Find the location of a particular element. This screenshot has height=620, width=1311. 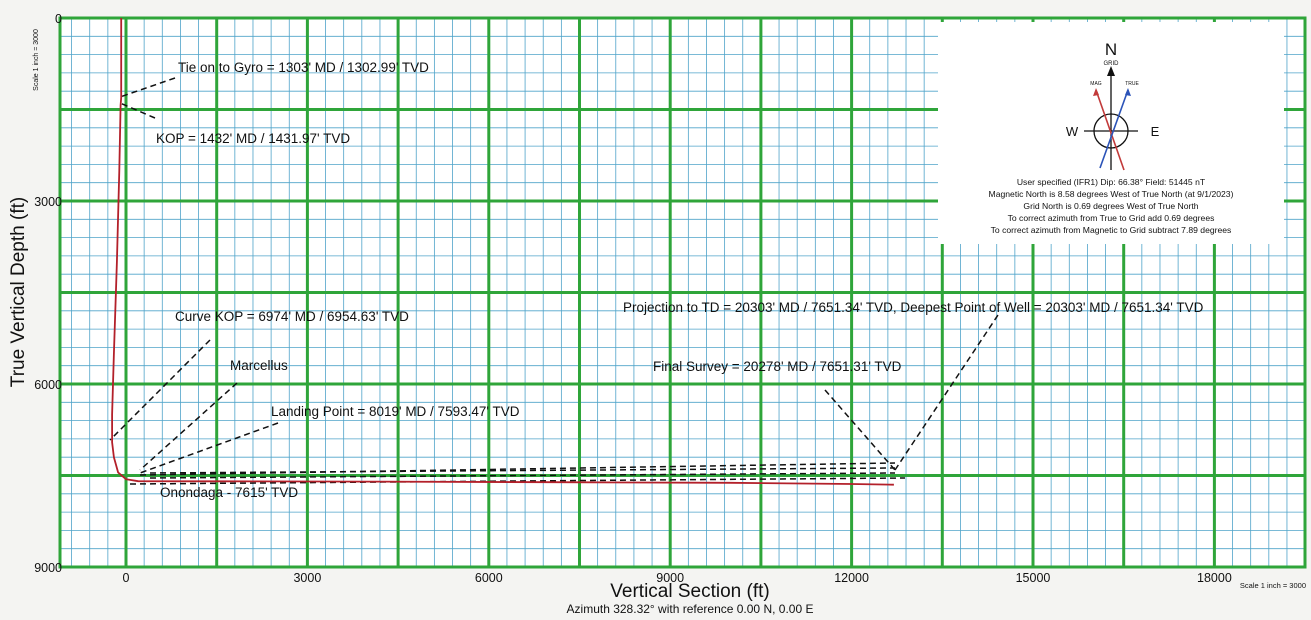

leader-final-survey-a is located at coordinates (860, 430).